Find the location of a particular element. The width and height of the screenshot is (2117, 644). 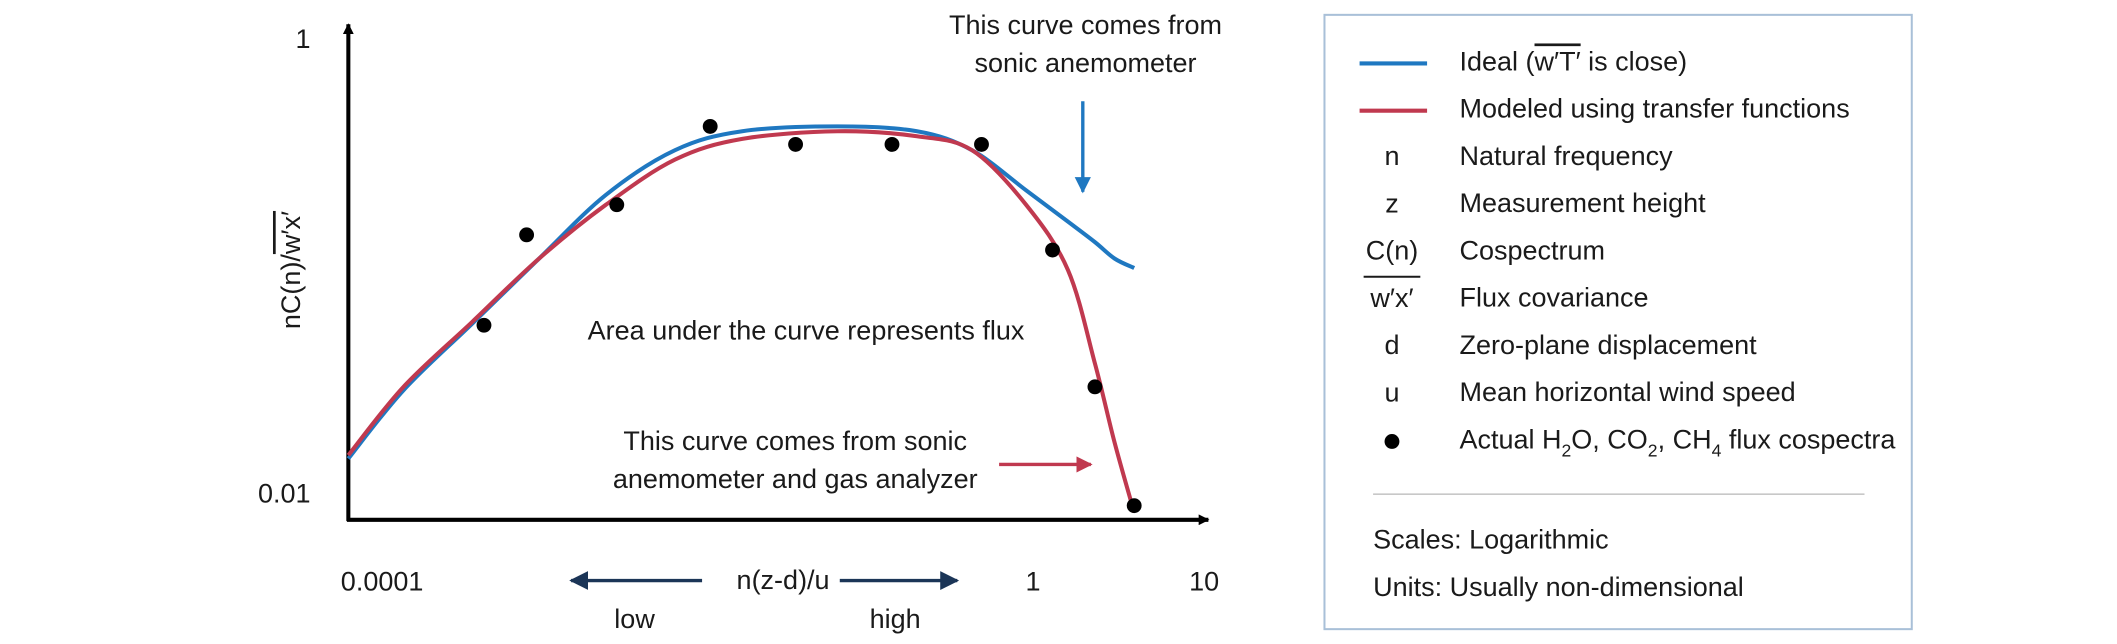

legend-symbol: C(n) is located at coordinates (1392, 251).